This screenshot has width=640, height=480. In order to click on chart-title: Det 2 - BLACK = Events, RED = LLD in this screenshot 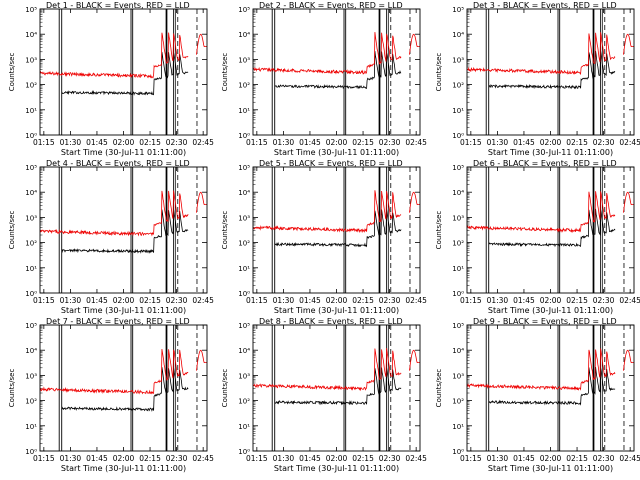, I will do `click(331, 5)`.